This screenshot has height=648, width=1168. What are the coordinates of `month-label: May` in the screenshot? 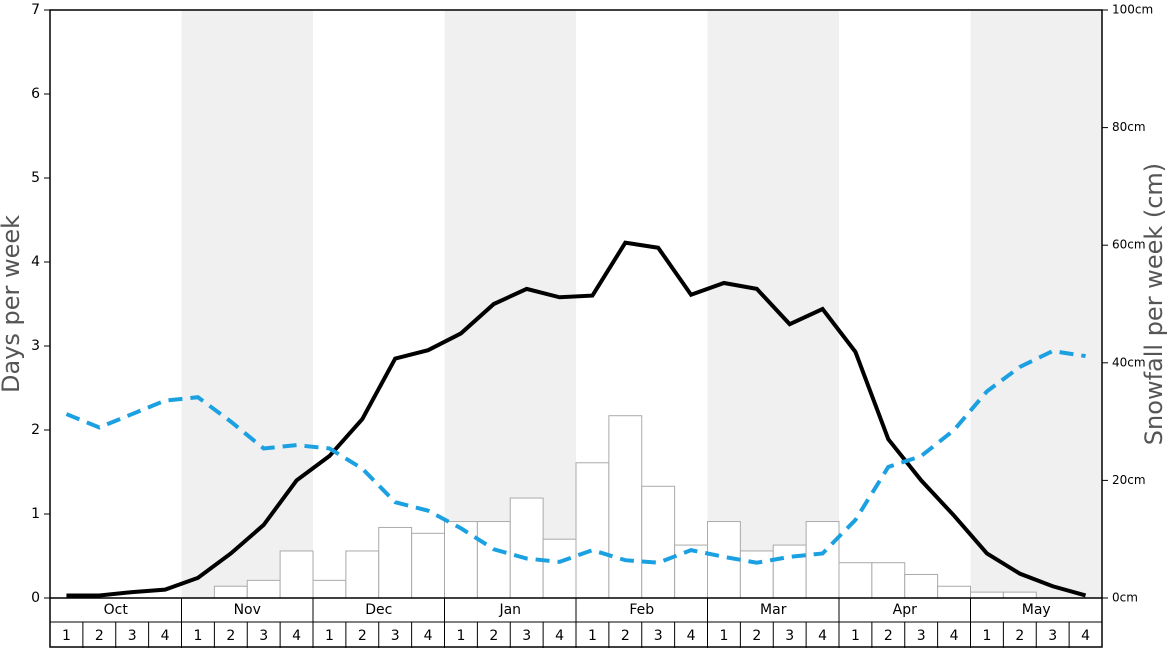 It's located at (1036, 610).